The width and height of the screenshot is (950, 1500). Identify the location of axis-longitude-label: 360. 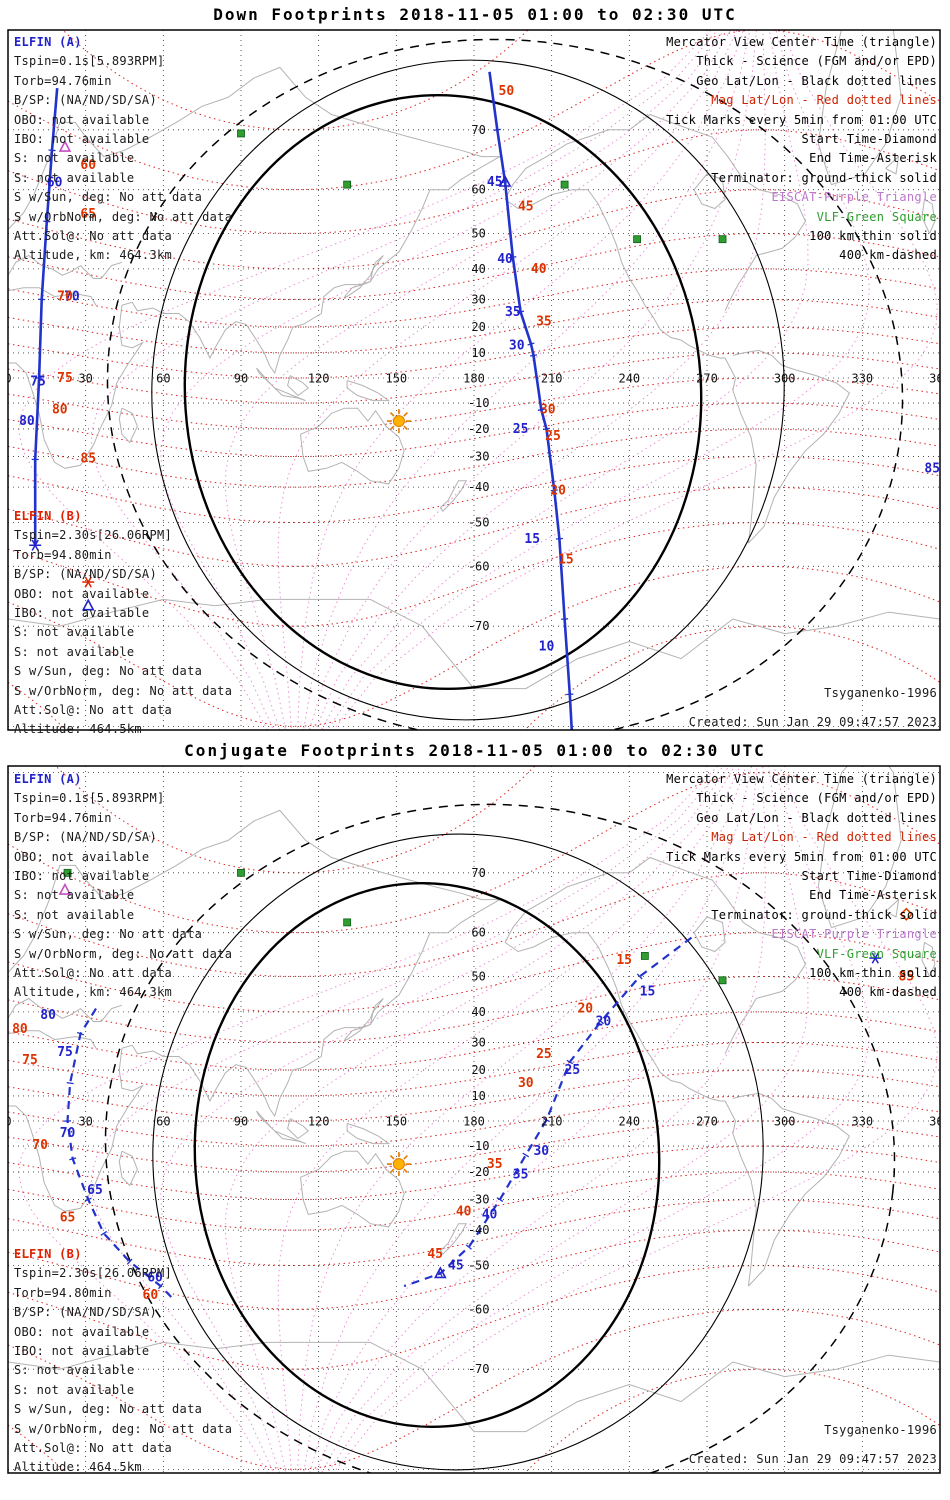
(939, 379).